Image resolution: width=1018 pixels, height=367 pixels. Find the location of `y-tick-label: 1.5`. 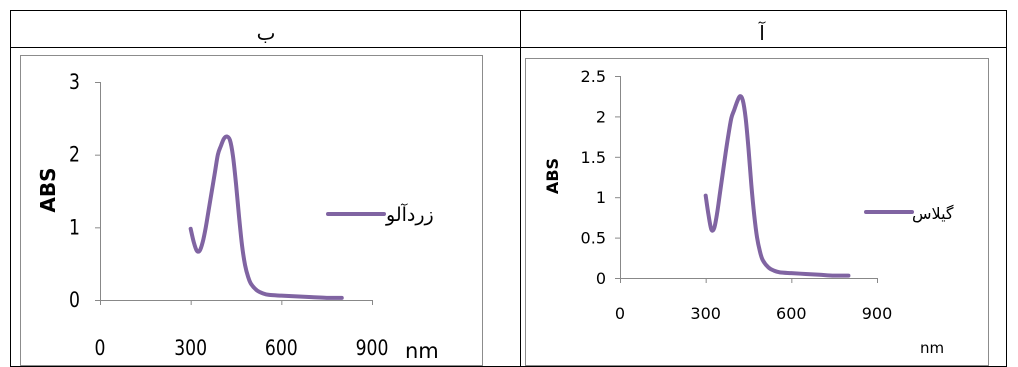

y-tick-label: 1.5 is located at coordinates (593, 157).